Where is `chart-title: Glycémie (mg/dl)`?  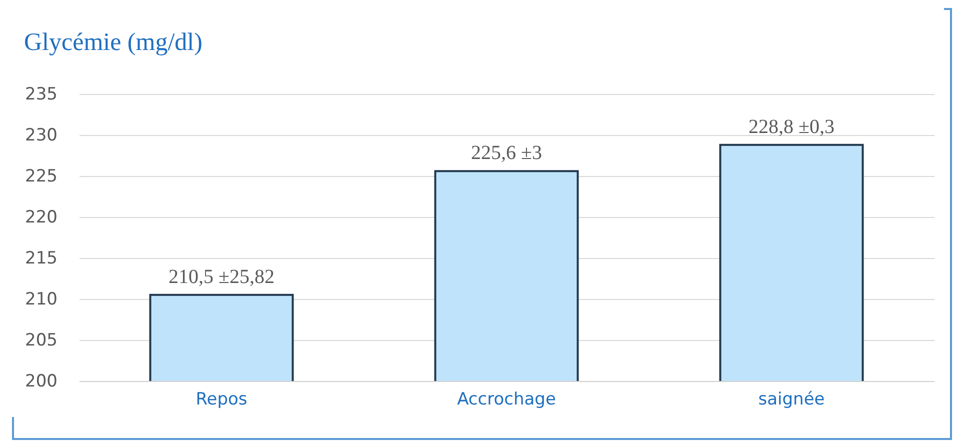 chart-title: Glycémie (mg/dl) is located at coordinates (113, 42).